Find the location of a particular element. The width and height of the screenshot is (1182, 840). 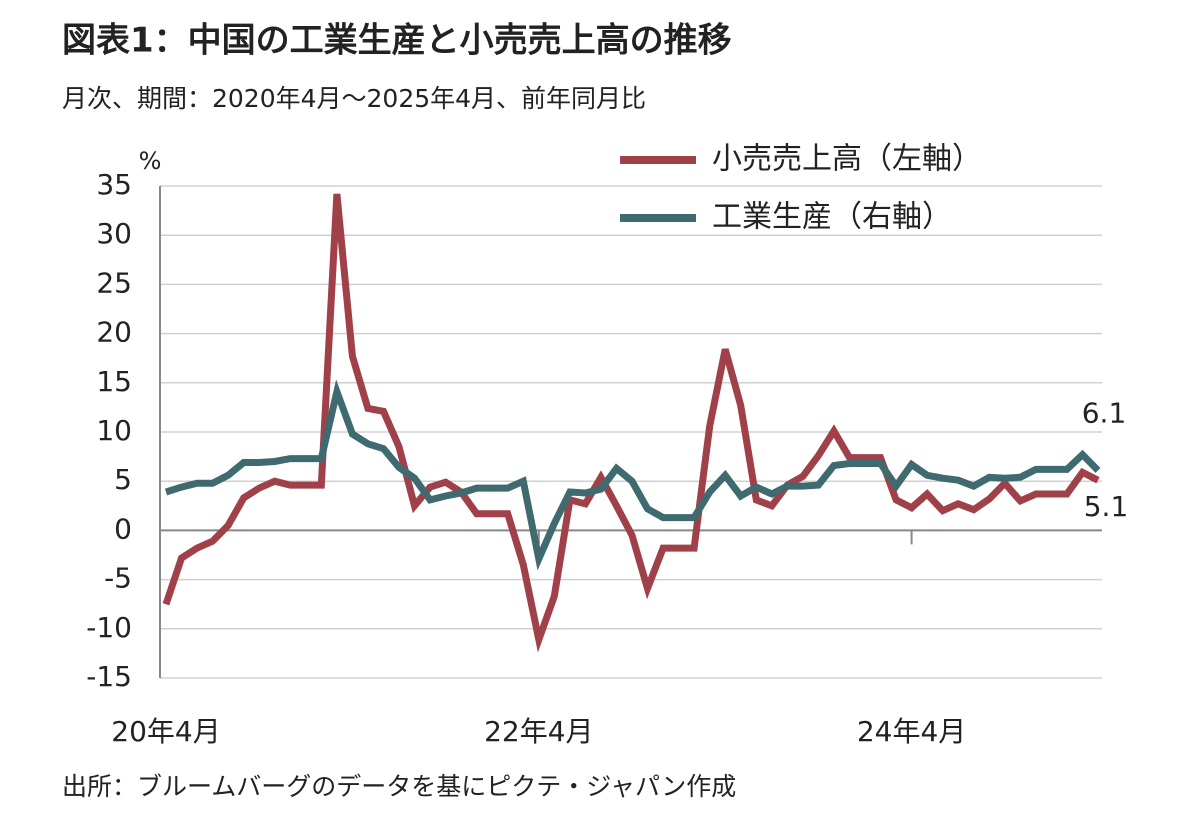

y-tick-label: -10 is located at coordinates (109, 627).